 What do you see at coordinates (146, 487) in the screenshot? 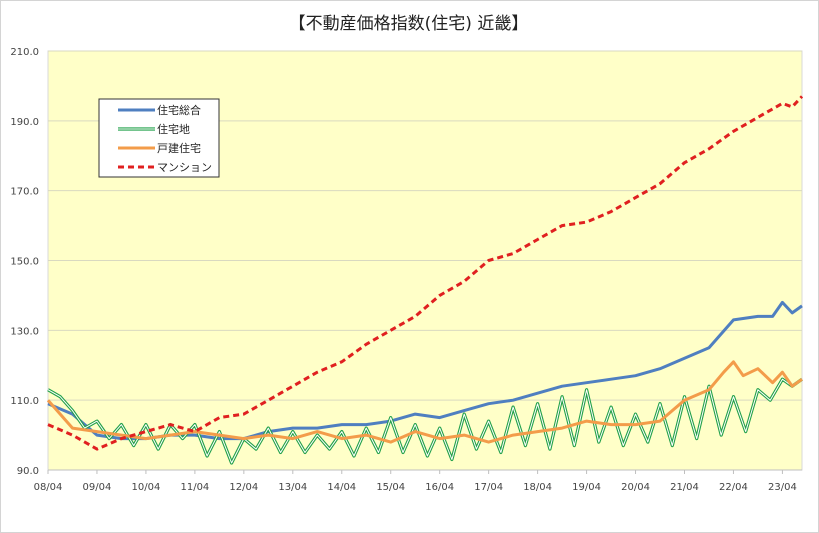
I see `x-tick-label: 10/04` at bounding box center [146, 487].